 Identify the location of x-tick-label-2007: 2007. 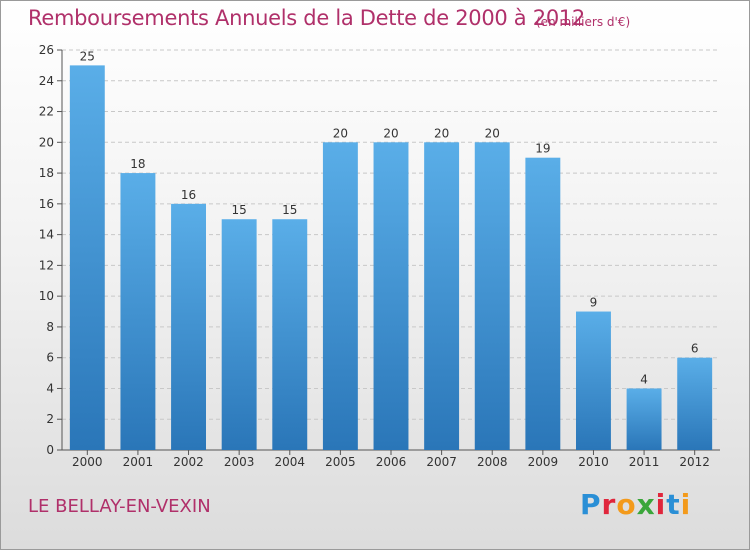
(441, 462).